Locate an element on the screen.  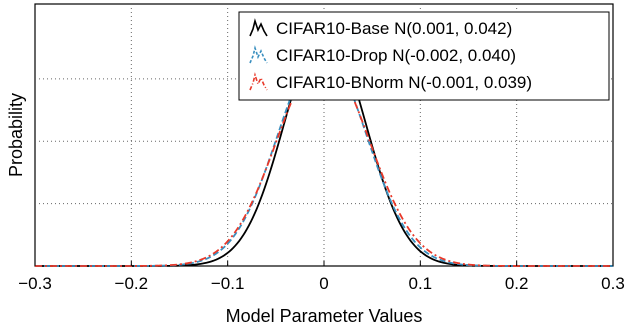
legend-entry-0: CIFAR10-Base N(0.001, 0.042) is located at coordinates (394, 28).